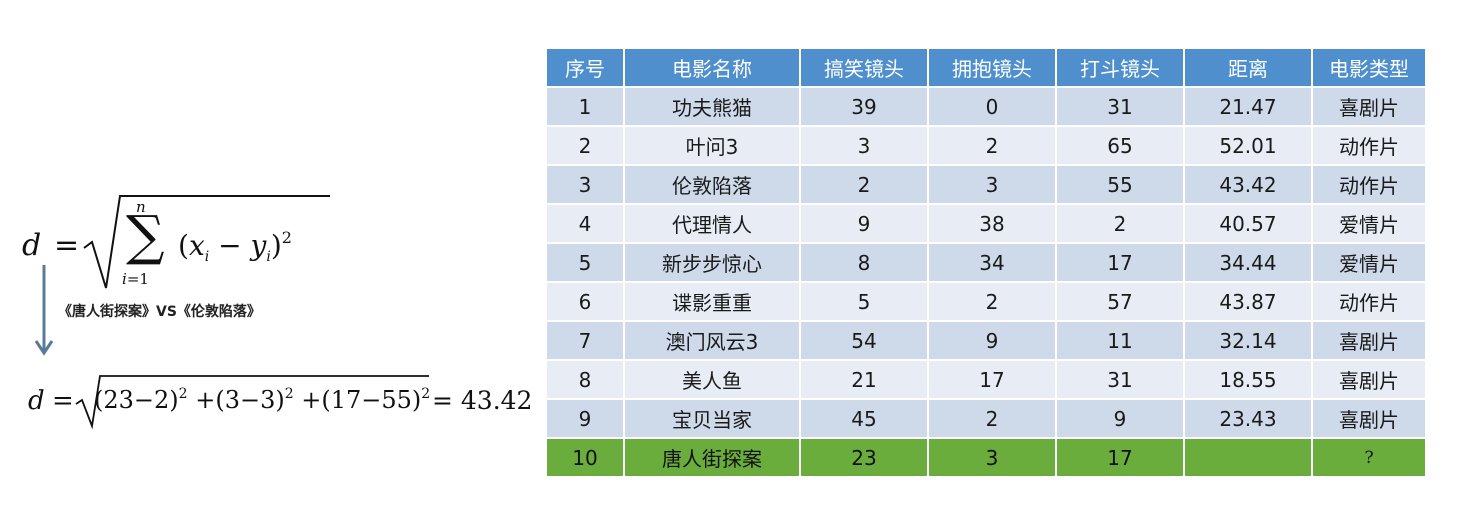 The width and height of the screenshot is (1457, 522). What do you see at coordinates (712, 418) in the screenshot?
I see `cell-movie-name: 宝贝当家` at bounding box center [712, 418].